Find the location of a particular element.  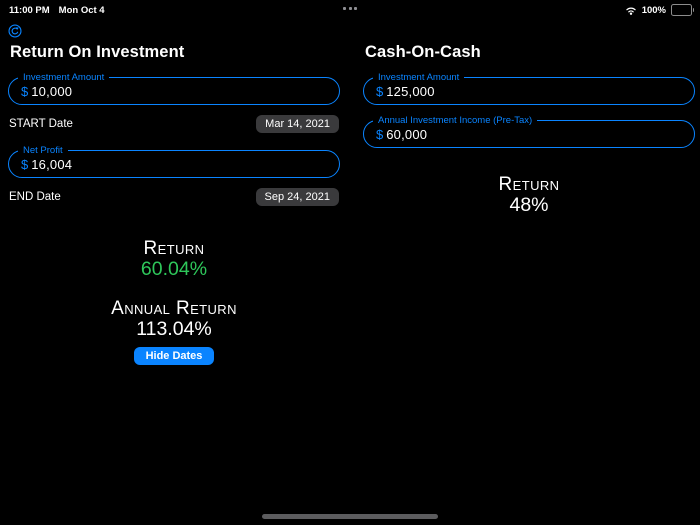

hide-dates-button: Hide Dates is located at coordinates (174, 356).